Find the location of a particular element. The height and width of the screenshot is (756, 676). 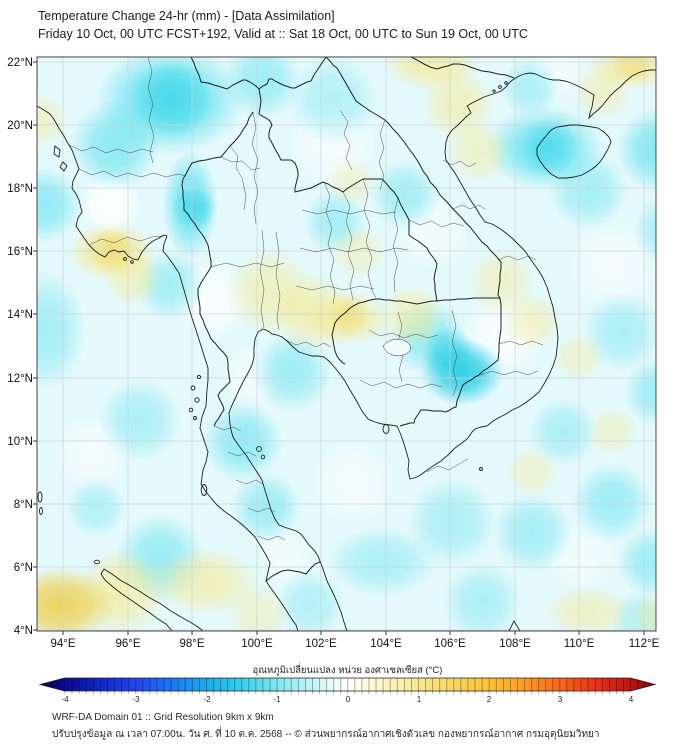

lon-tick-label: 102°E is located at coordinates (321, 644).